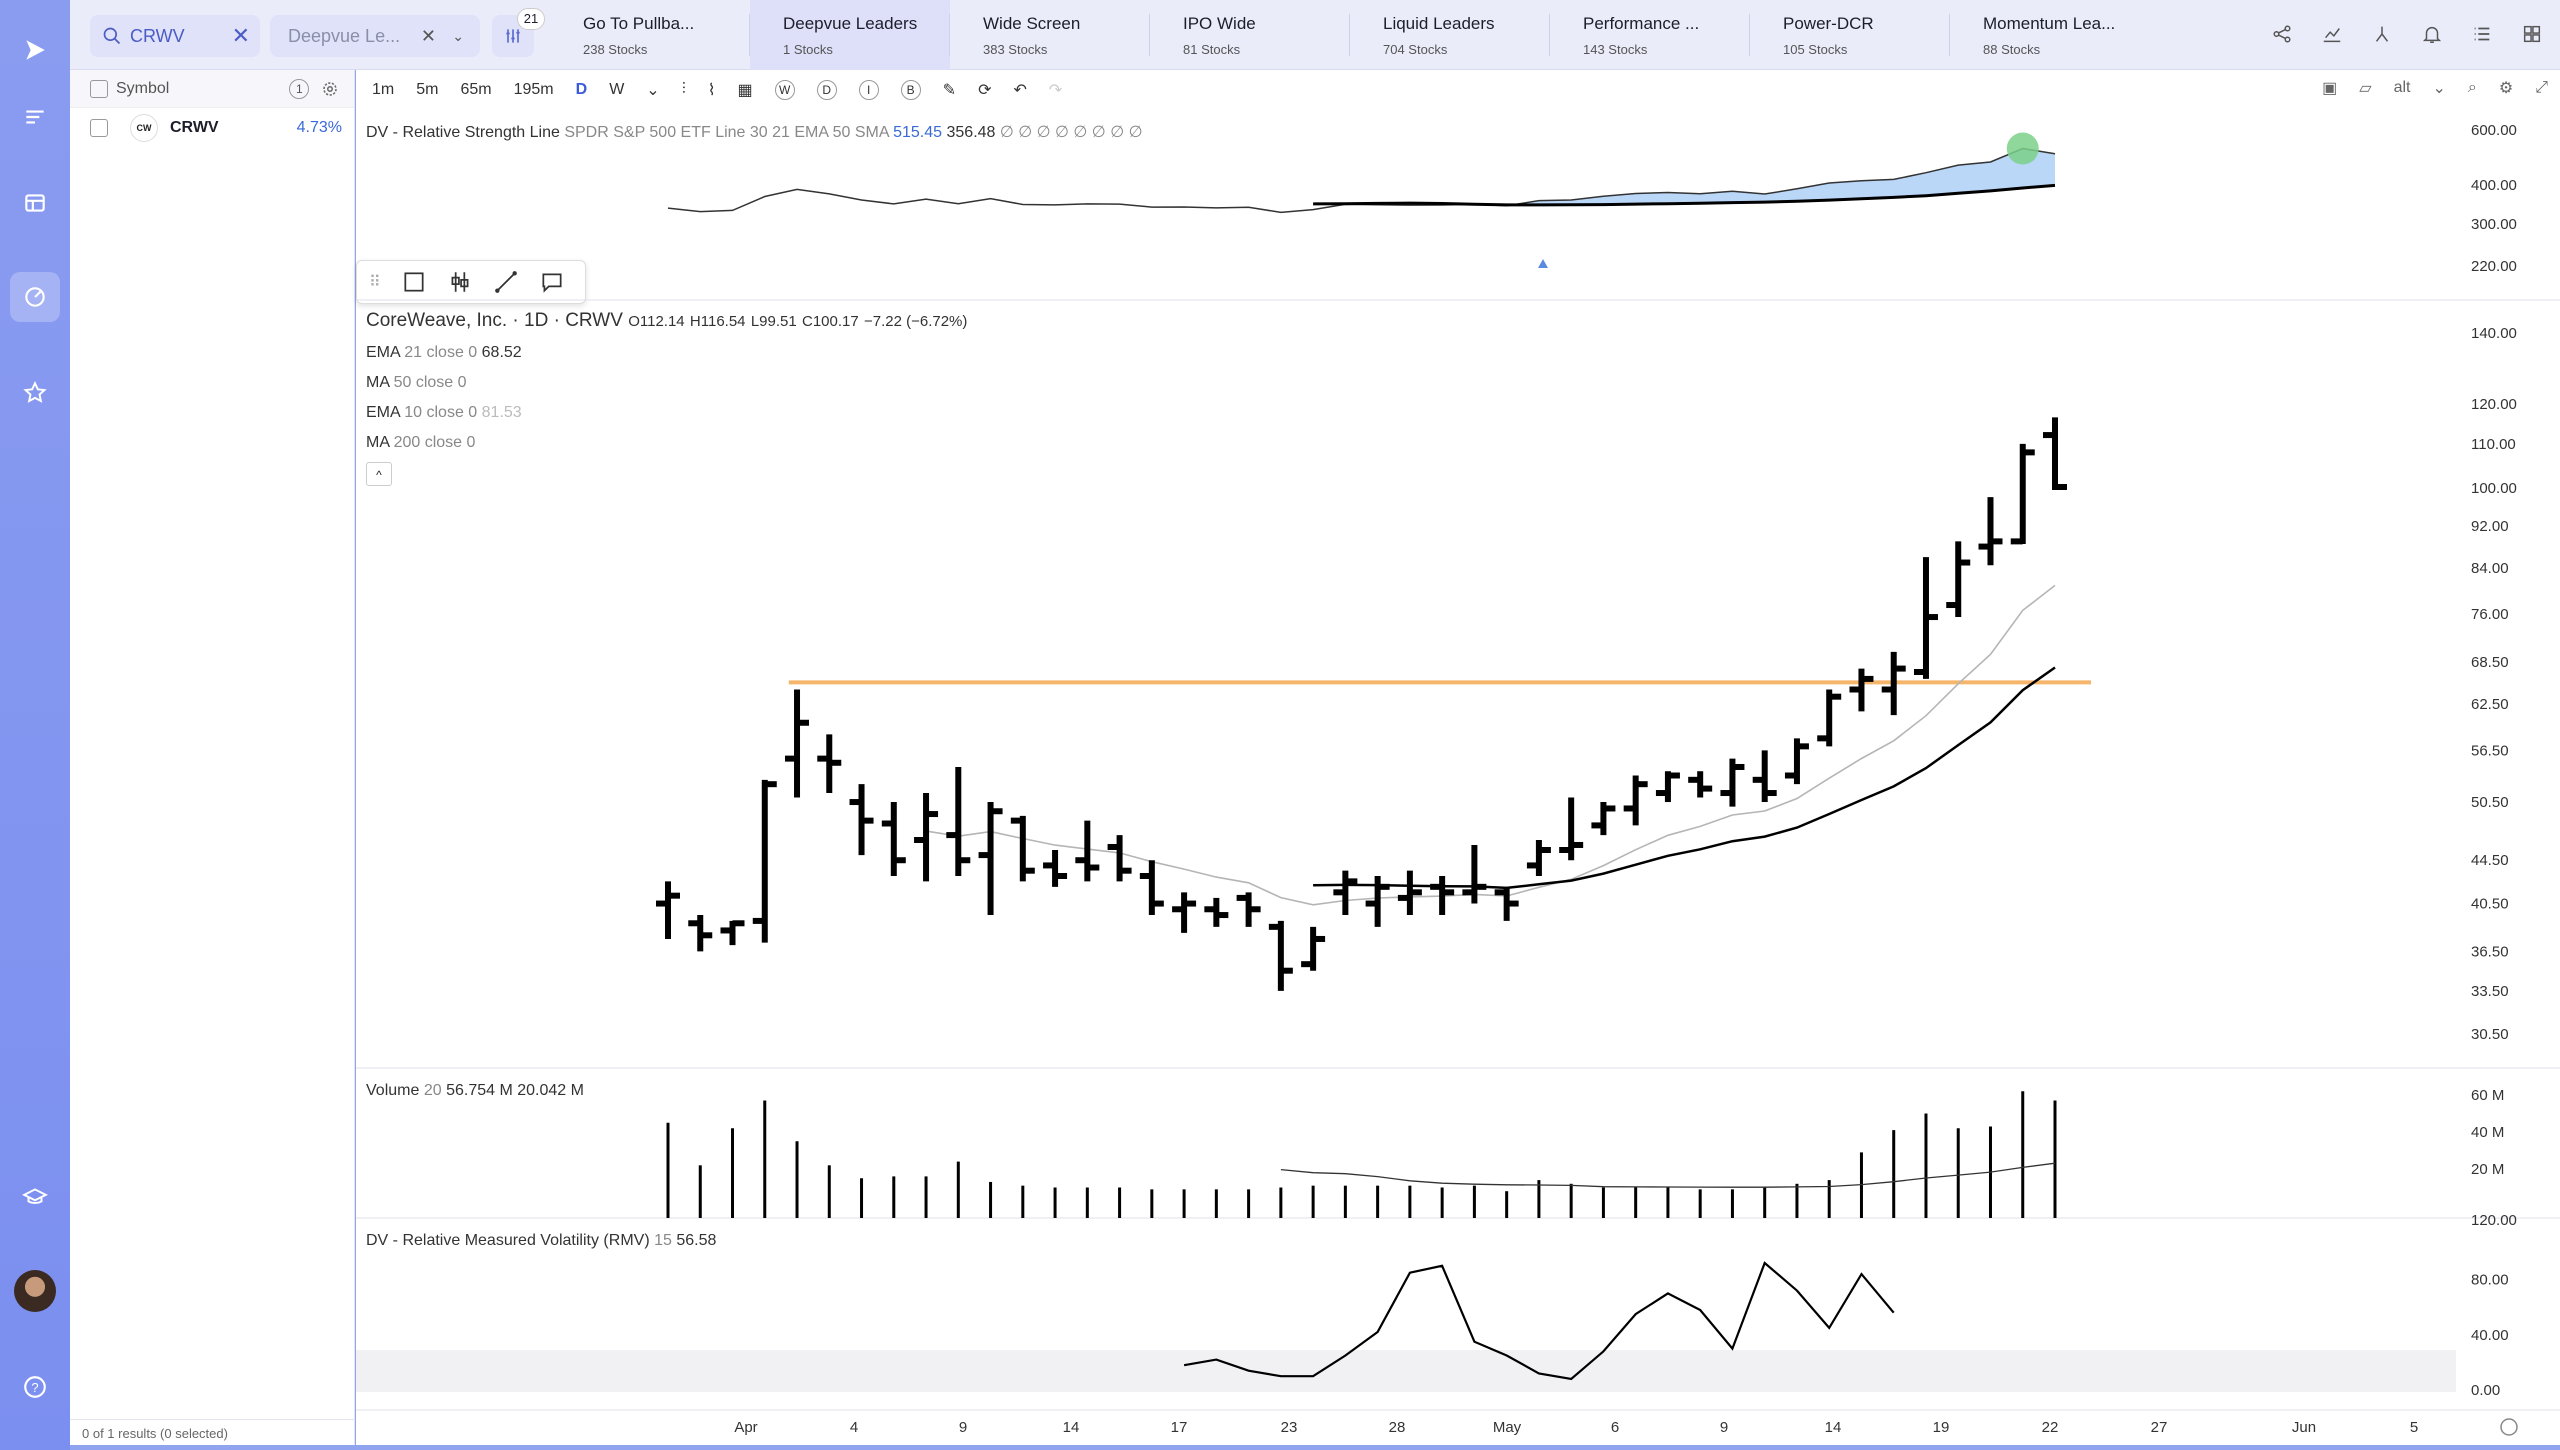 This screenshot has height=1450, width=2560. What do you see at coordinates (1015, 49) in the screenshot?
I see `tab-count: 383 Stocks` at bounding box center [1015, 49].